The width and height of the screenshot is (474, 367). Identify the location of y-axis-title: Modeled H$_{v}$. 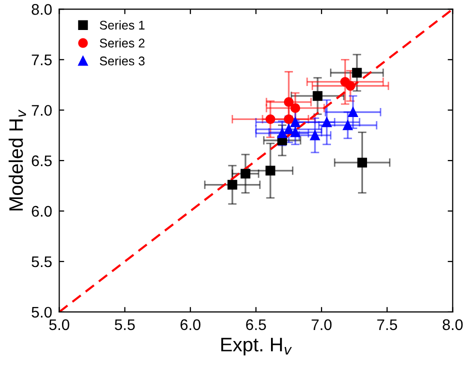
(17, 160).